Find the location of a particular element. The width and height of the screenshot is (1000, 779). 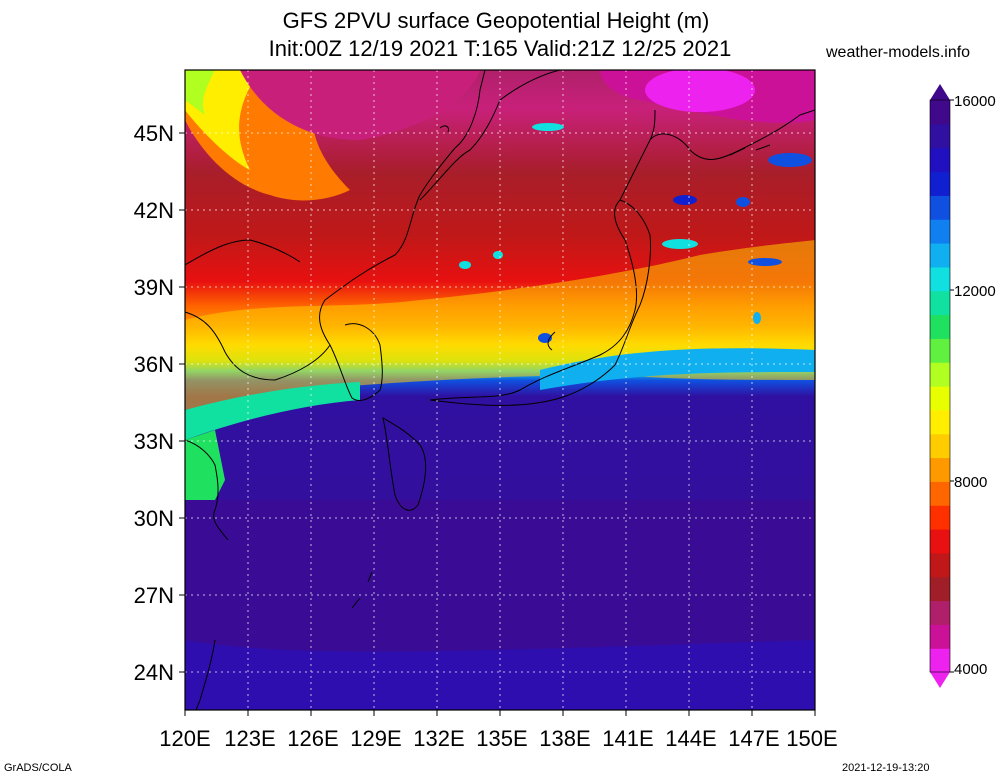

lat-tick-label: 39N is located at coordinates (154, 287).